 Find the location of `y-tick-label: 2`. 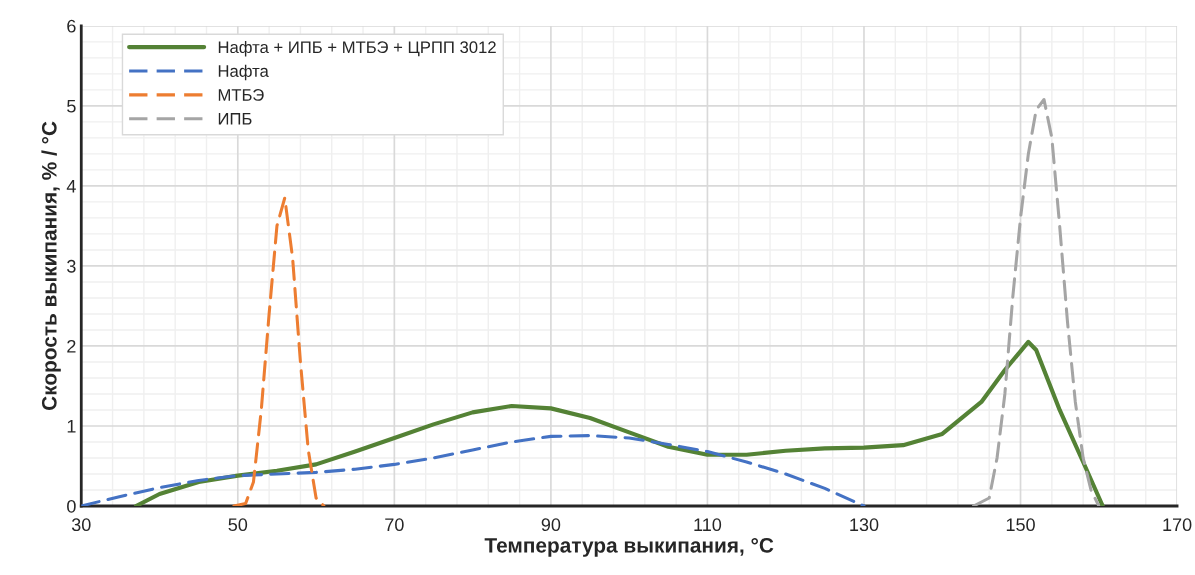

y-tick-label: 2 is located at coordinates (71, 346).